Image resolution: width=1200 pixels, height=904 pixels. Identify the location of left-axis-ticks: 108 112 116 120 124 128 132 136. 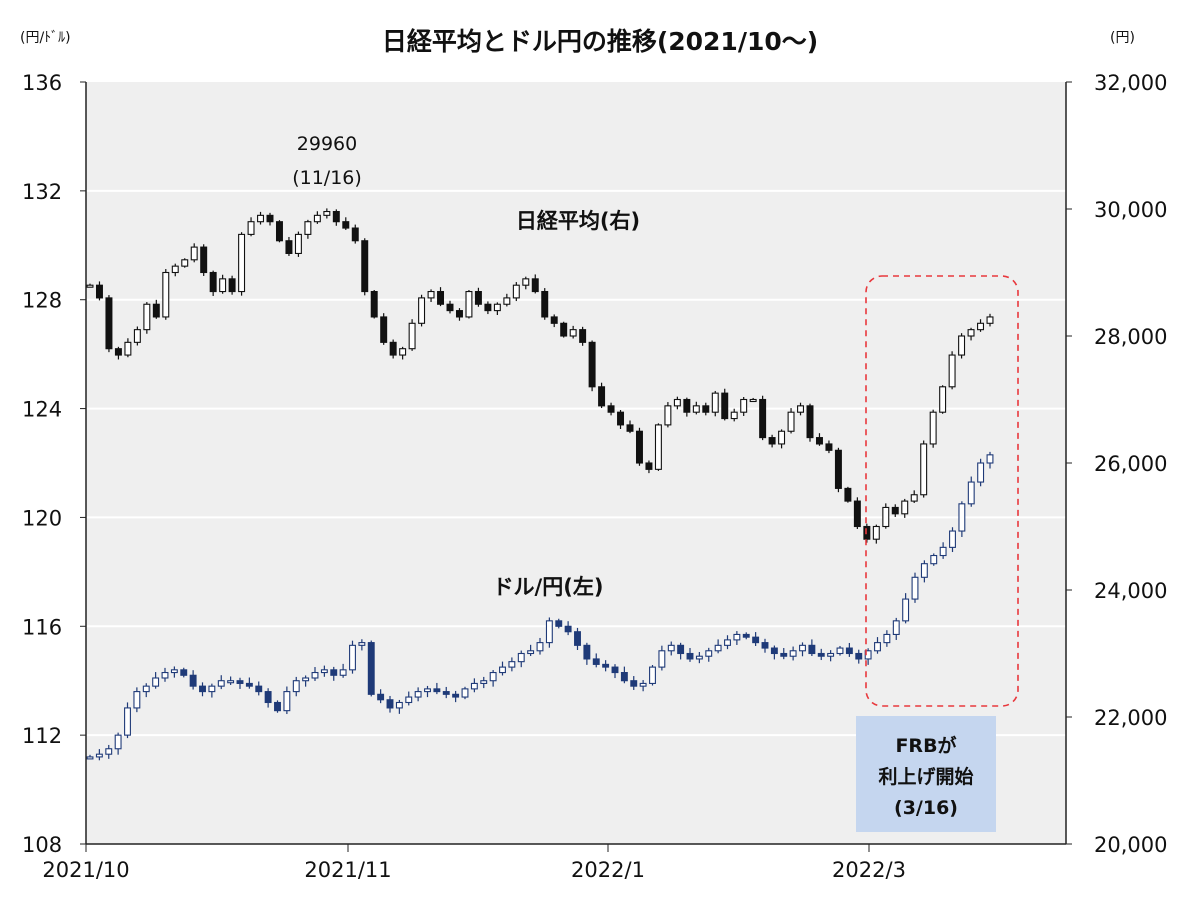
(54, 464).